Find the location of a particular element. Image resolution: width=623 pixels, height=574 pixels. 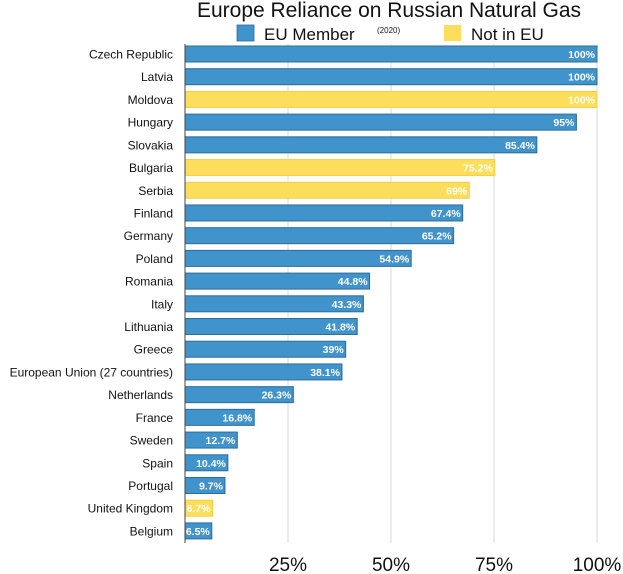

category-label: Bulgaria is located at coordinates (151, 168).